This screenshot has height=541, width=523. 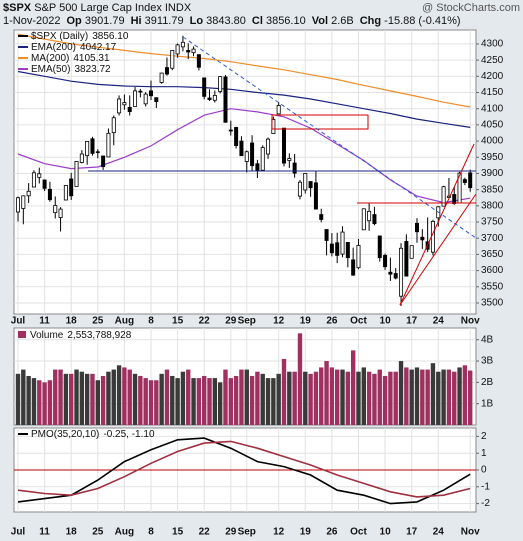 I want to click on y-tick-label: 3600, so click(x=492, y=270).